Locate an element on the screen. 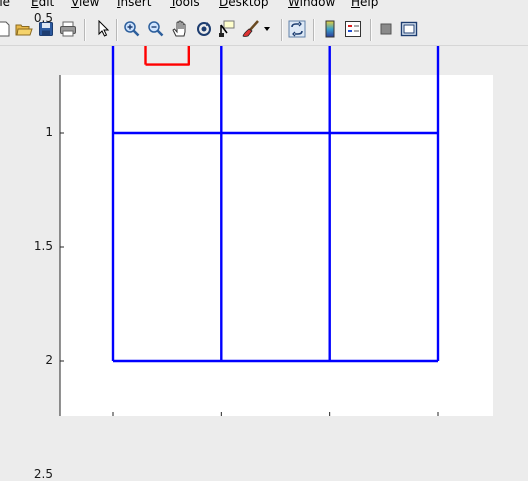  colorbar-icon is located at coordinates (330, 29).